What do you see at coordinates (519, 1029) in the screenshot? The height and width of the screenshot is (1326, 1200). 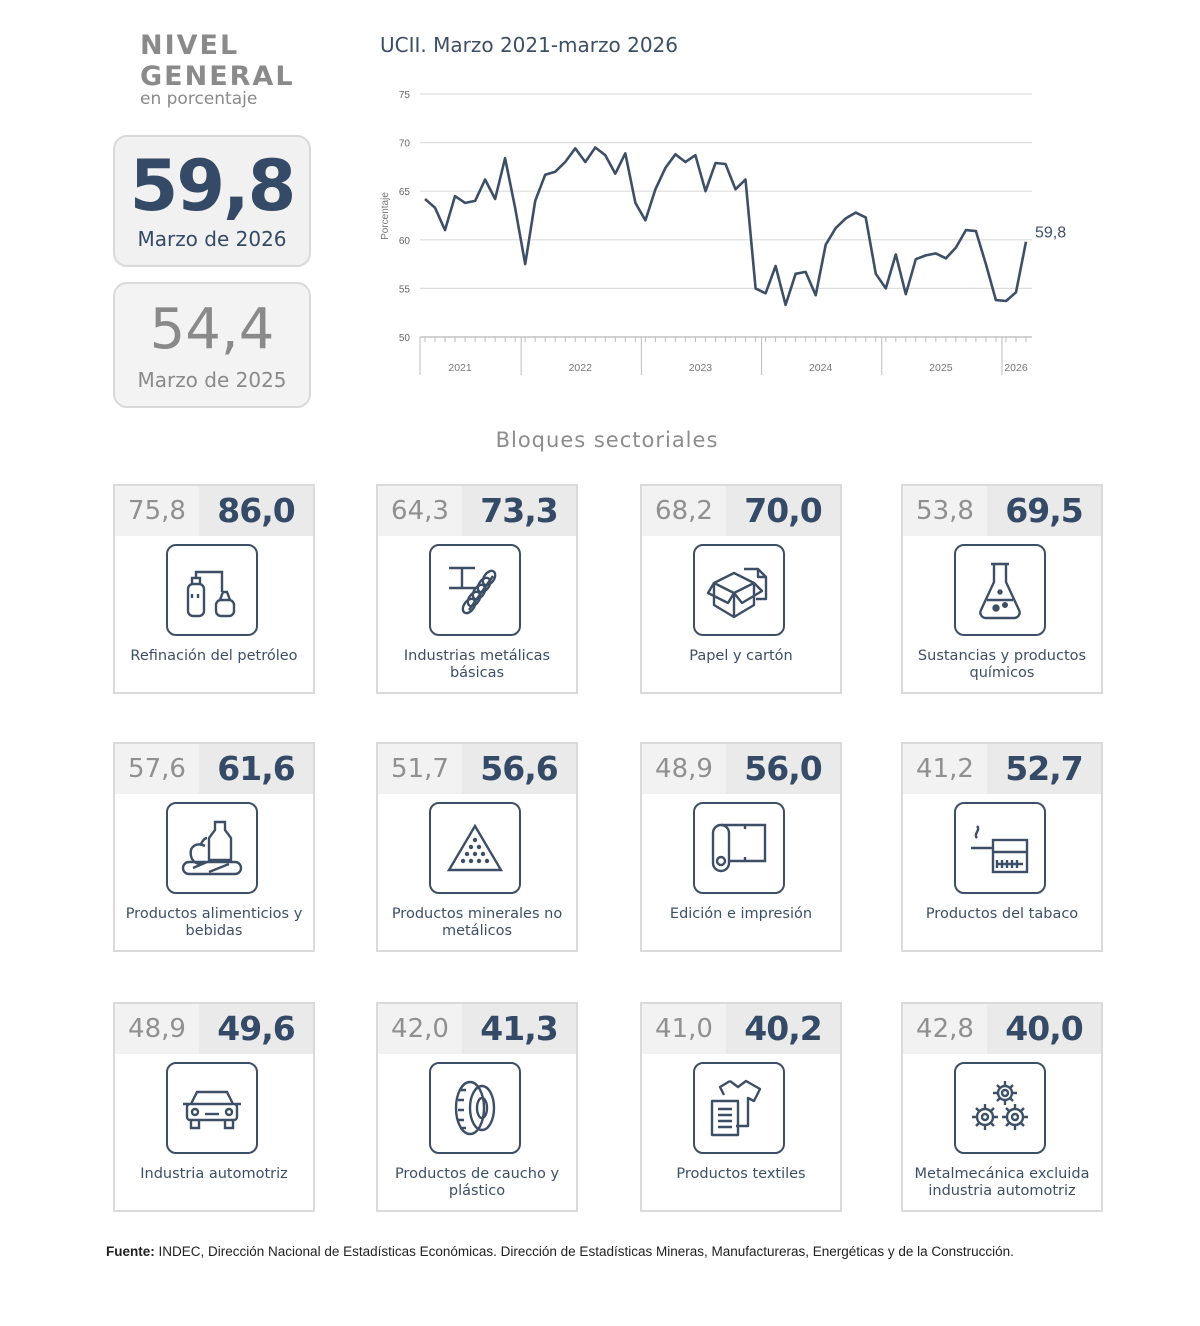 I see `sector-current-value: 41,3` at bounding box center [519, 1029].